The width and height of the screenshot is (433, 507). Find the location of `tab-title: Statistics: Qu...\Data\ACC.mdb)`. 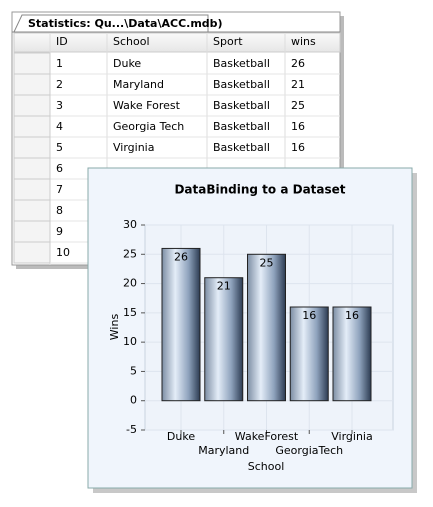

tab-title: Statistics: Qu...\Data\ACC.mdb) is located at coordinates (125, 23).